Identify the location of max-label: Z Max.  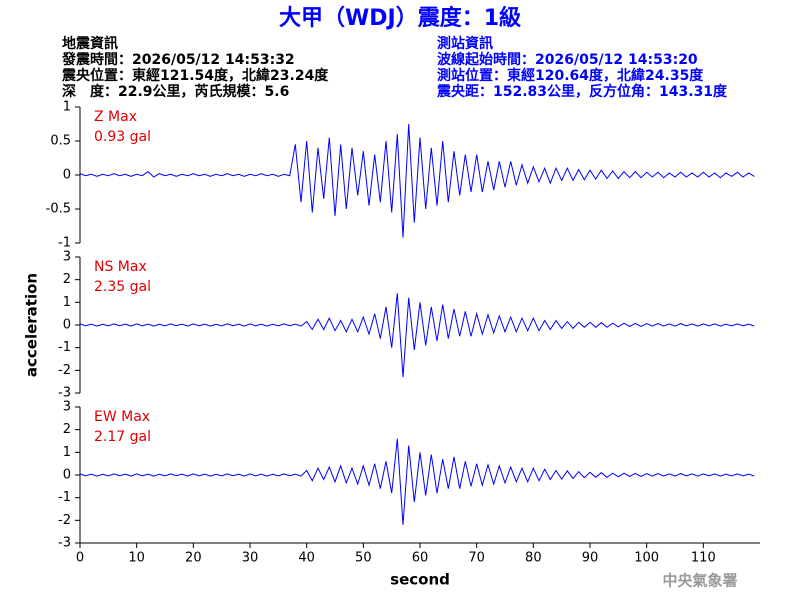
(115, 117).